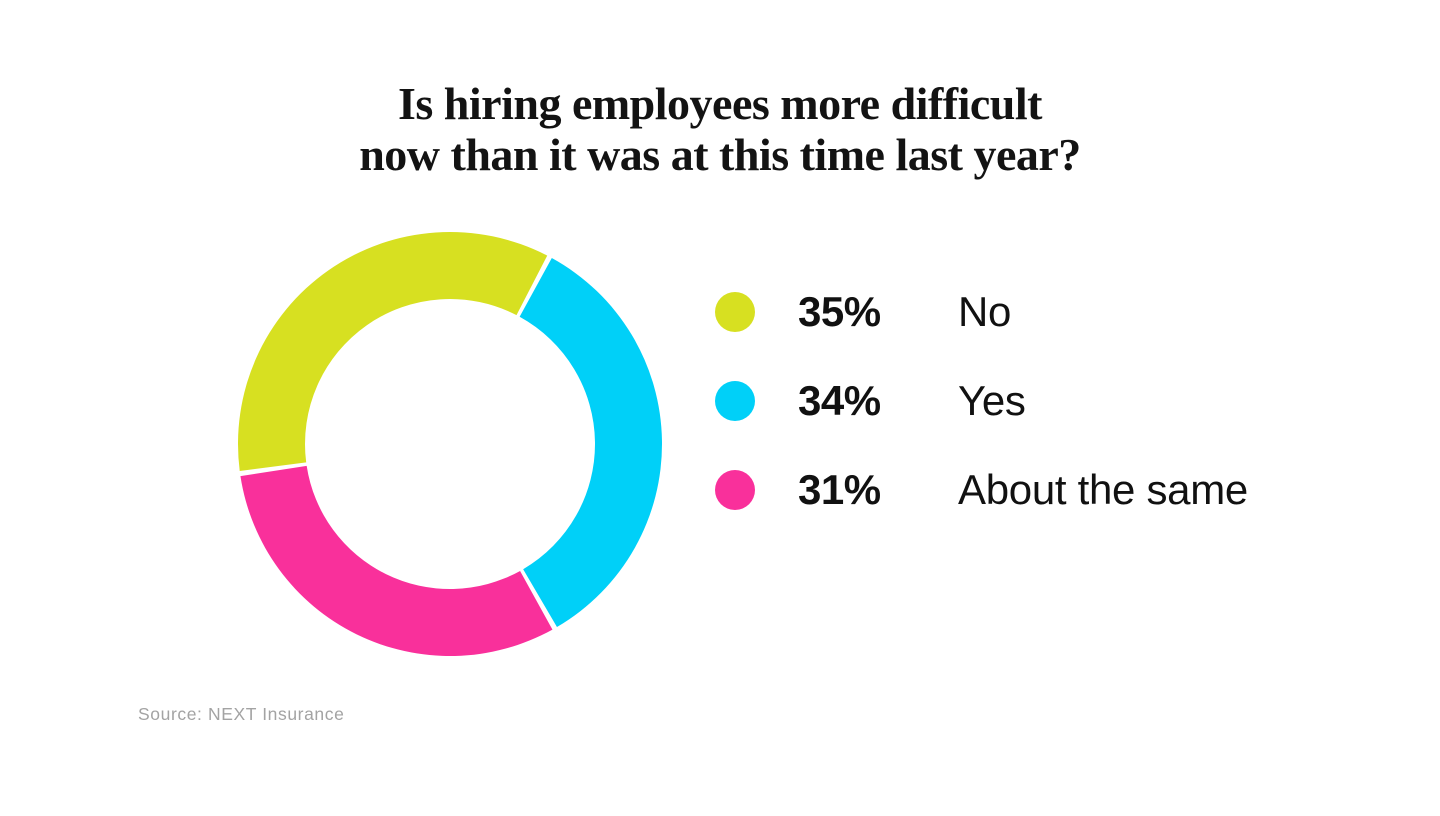 Image resolution: width=1440 pixels, height=816 pixels. What do you see at coordinates (735, 490) in the screenshot?
I see `legend-dot-about-the-same-icon` at bounding box center [735, 490].